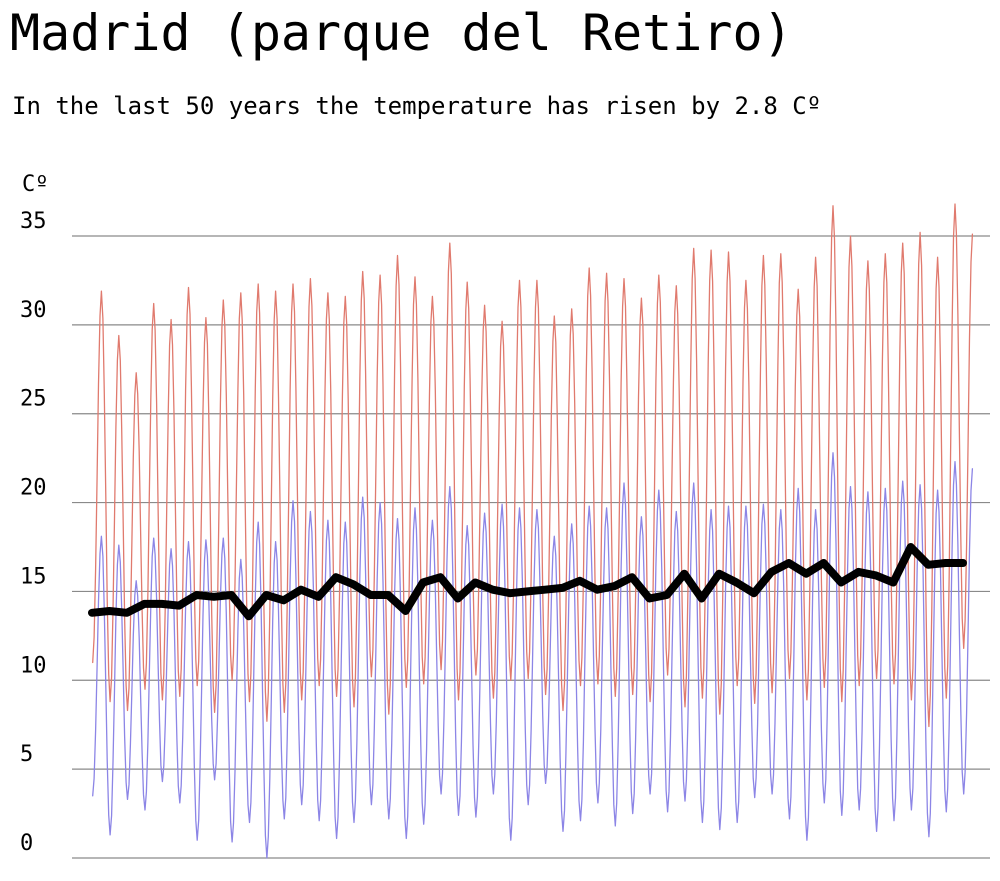 The height and width of the screenshot is (881, 1000). What do you see at coordinates (33, 576) in the screenshot?
I see `y-tick-label-15: 15` at bounding box center [33, 576].